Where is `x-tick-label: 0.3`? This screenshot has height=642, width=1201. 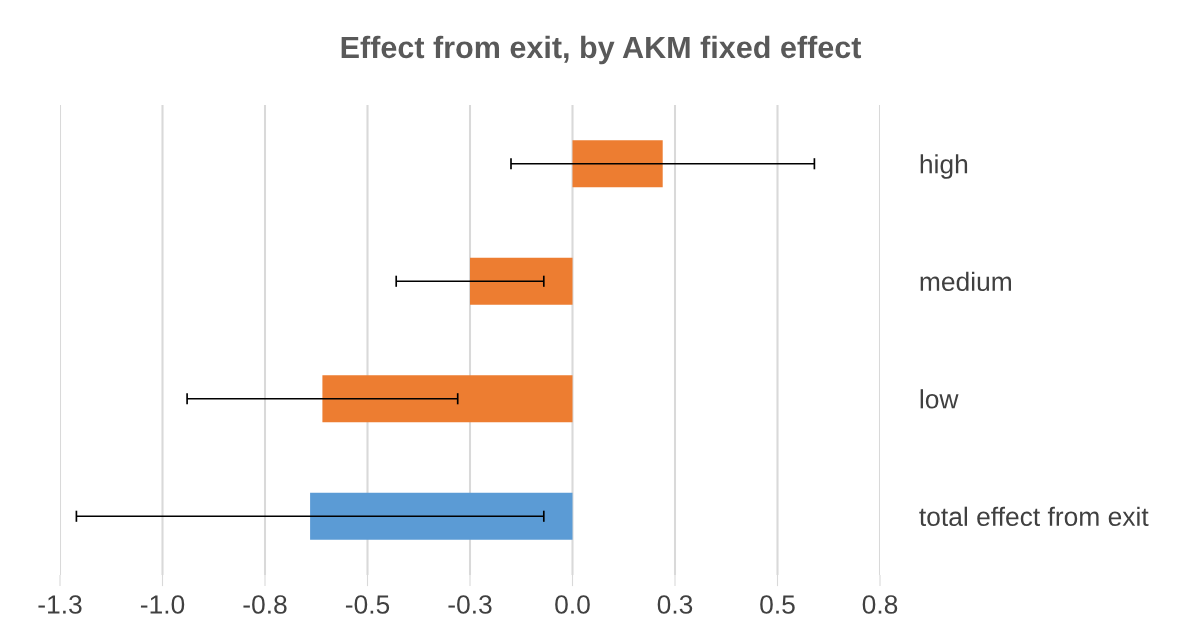 x-tick-label: 0.3 is located at coordinates (675, 604).